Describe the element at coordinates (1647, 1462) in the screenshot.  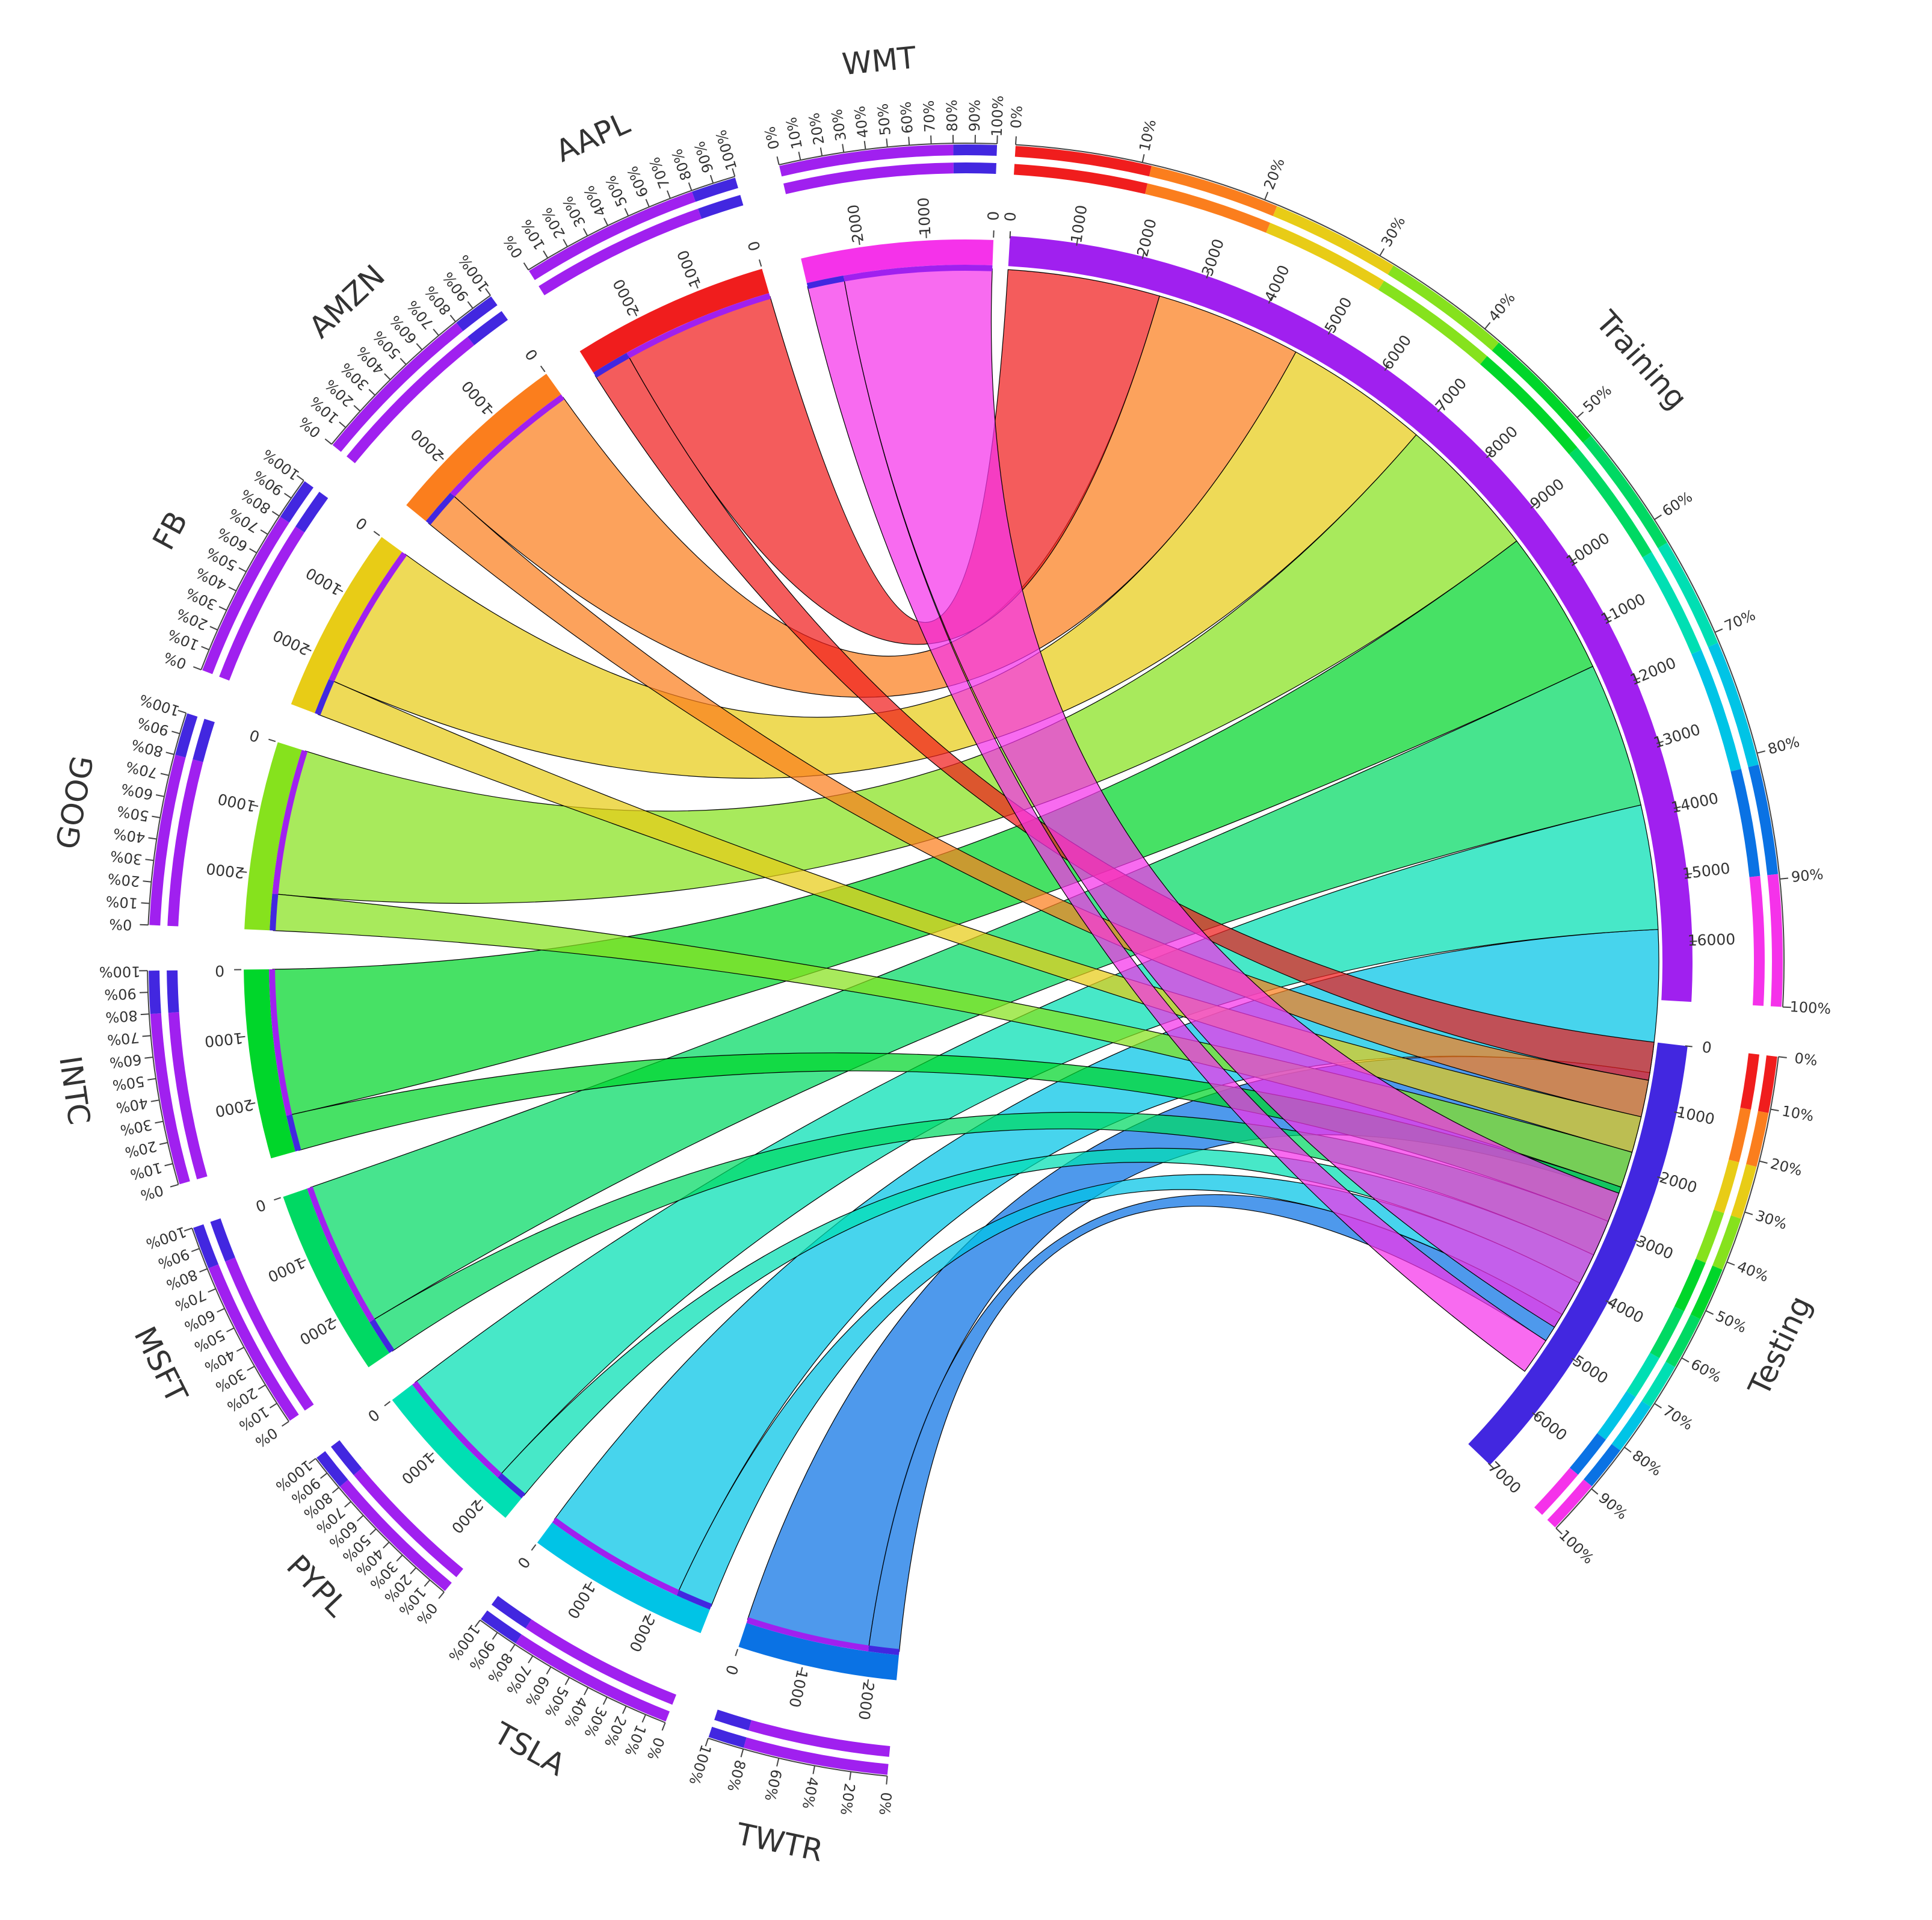
I see `comp-label-testing-80-: 80%` at that location.